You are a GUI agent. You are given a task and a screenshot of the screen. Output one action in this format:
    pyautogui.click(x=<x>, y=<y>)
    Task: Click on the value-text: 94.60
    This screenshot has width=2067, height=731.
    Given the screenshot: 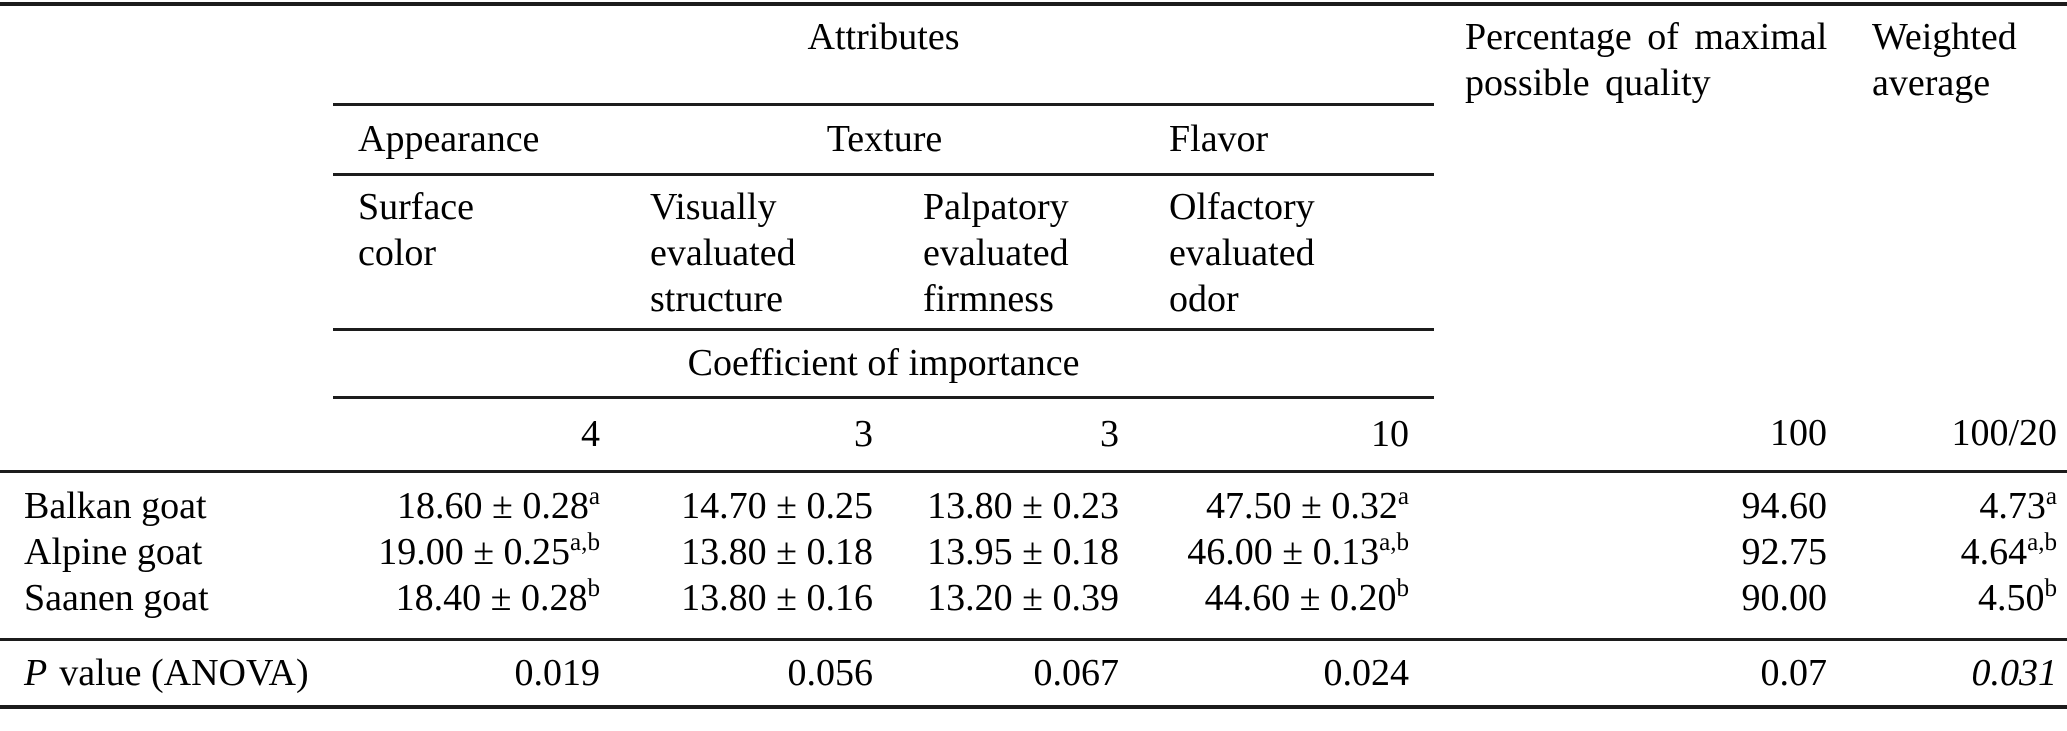 What is the action you would take?
    pyautogui.click(x=1784, y=506)
    